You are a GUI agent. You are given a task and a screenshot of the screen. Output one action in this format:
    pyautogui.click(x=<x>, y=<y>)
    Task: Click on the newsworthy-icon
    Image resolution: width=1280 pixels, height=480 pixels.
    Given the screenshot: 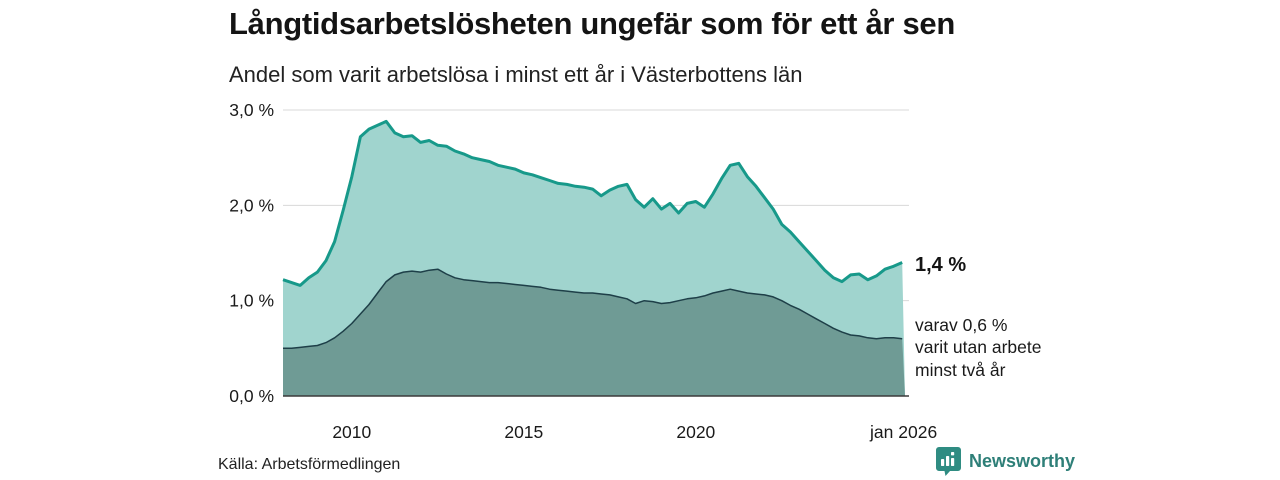 What is the action you would take?
    pyautogui.click(x=948, y=461)
    